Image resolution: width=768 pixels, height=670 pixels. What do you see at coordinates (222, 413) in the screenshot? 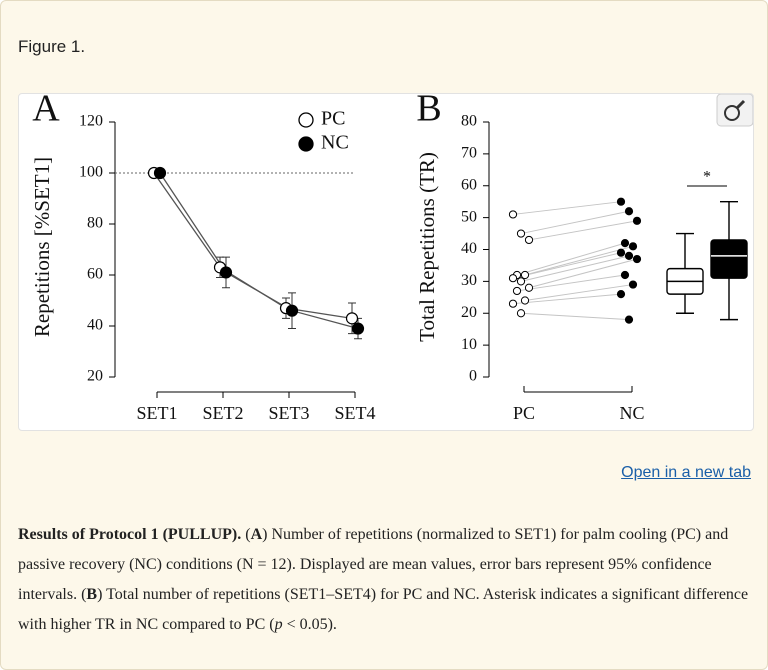
I see `x-tick-label: SET2` at bounding box center [222, 413].